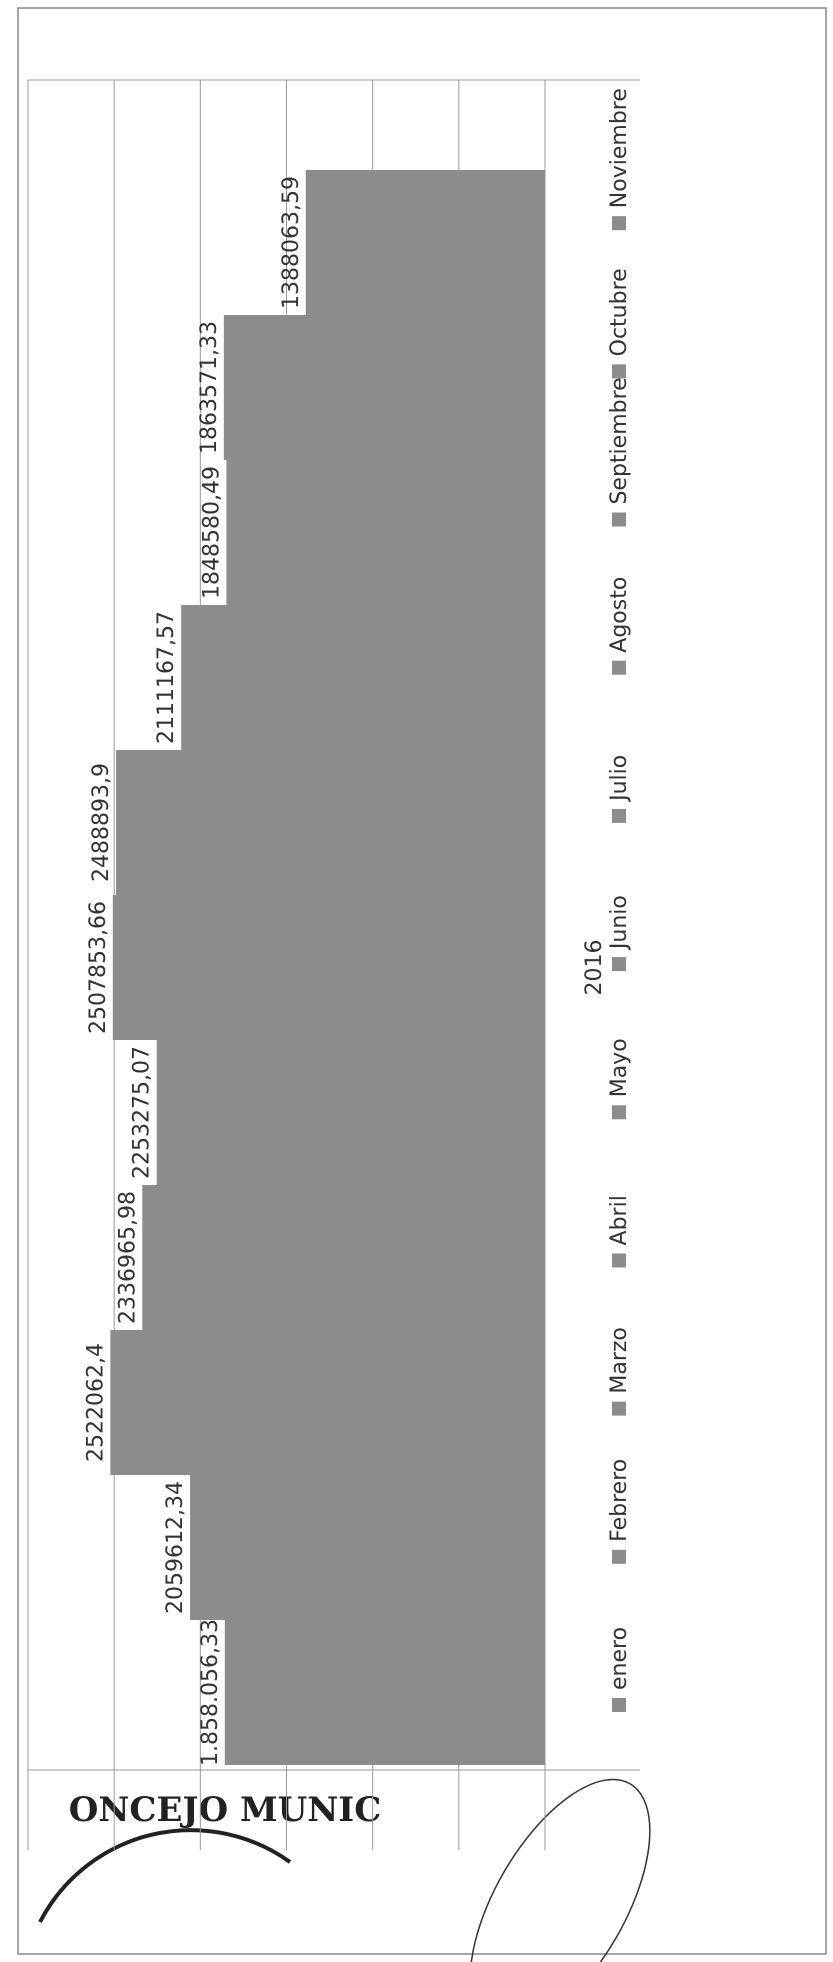  What do you see at coordinates (619, 1360) in the screenshot?
I see `legend-label: Marzo` at bounding box center [619, 1360].